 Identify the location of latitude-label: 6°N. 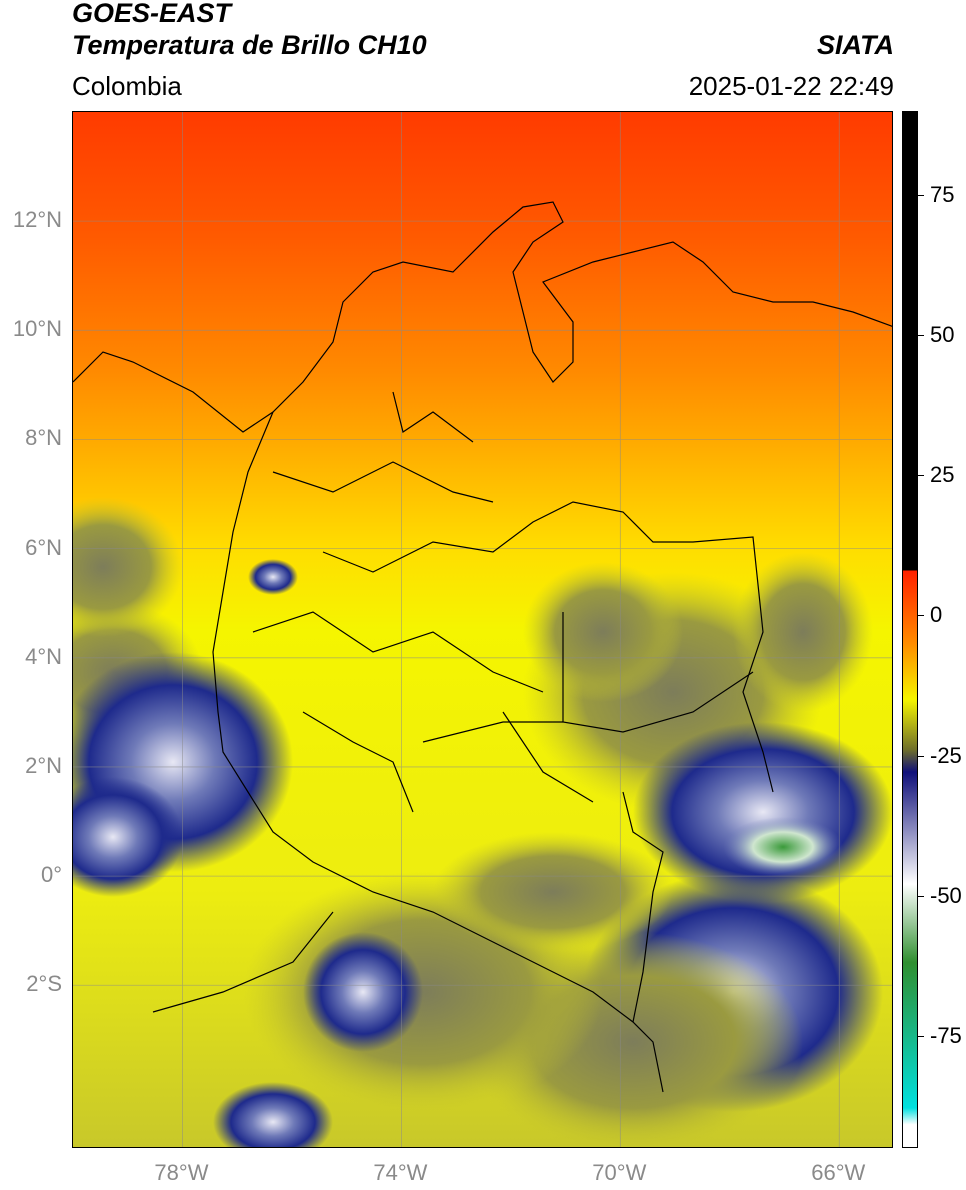
(43, 547).